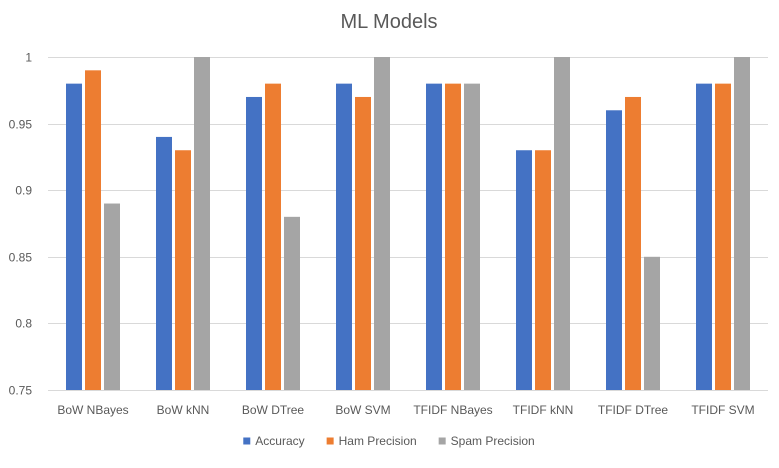  I want to click on legend-item: Ham Precision, so click(372, 441).